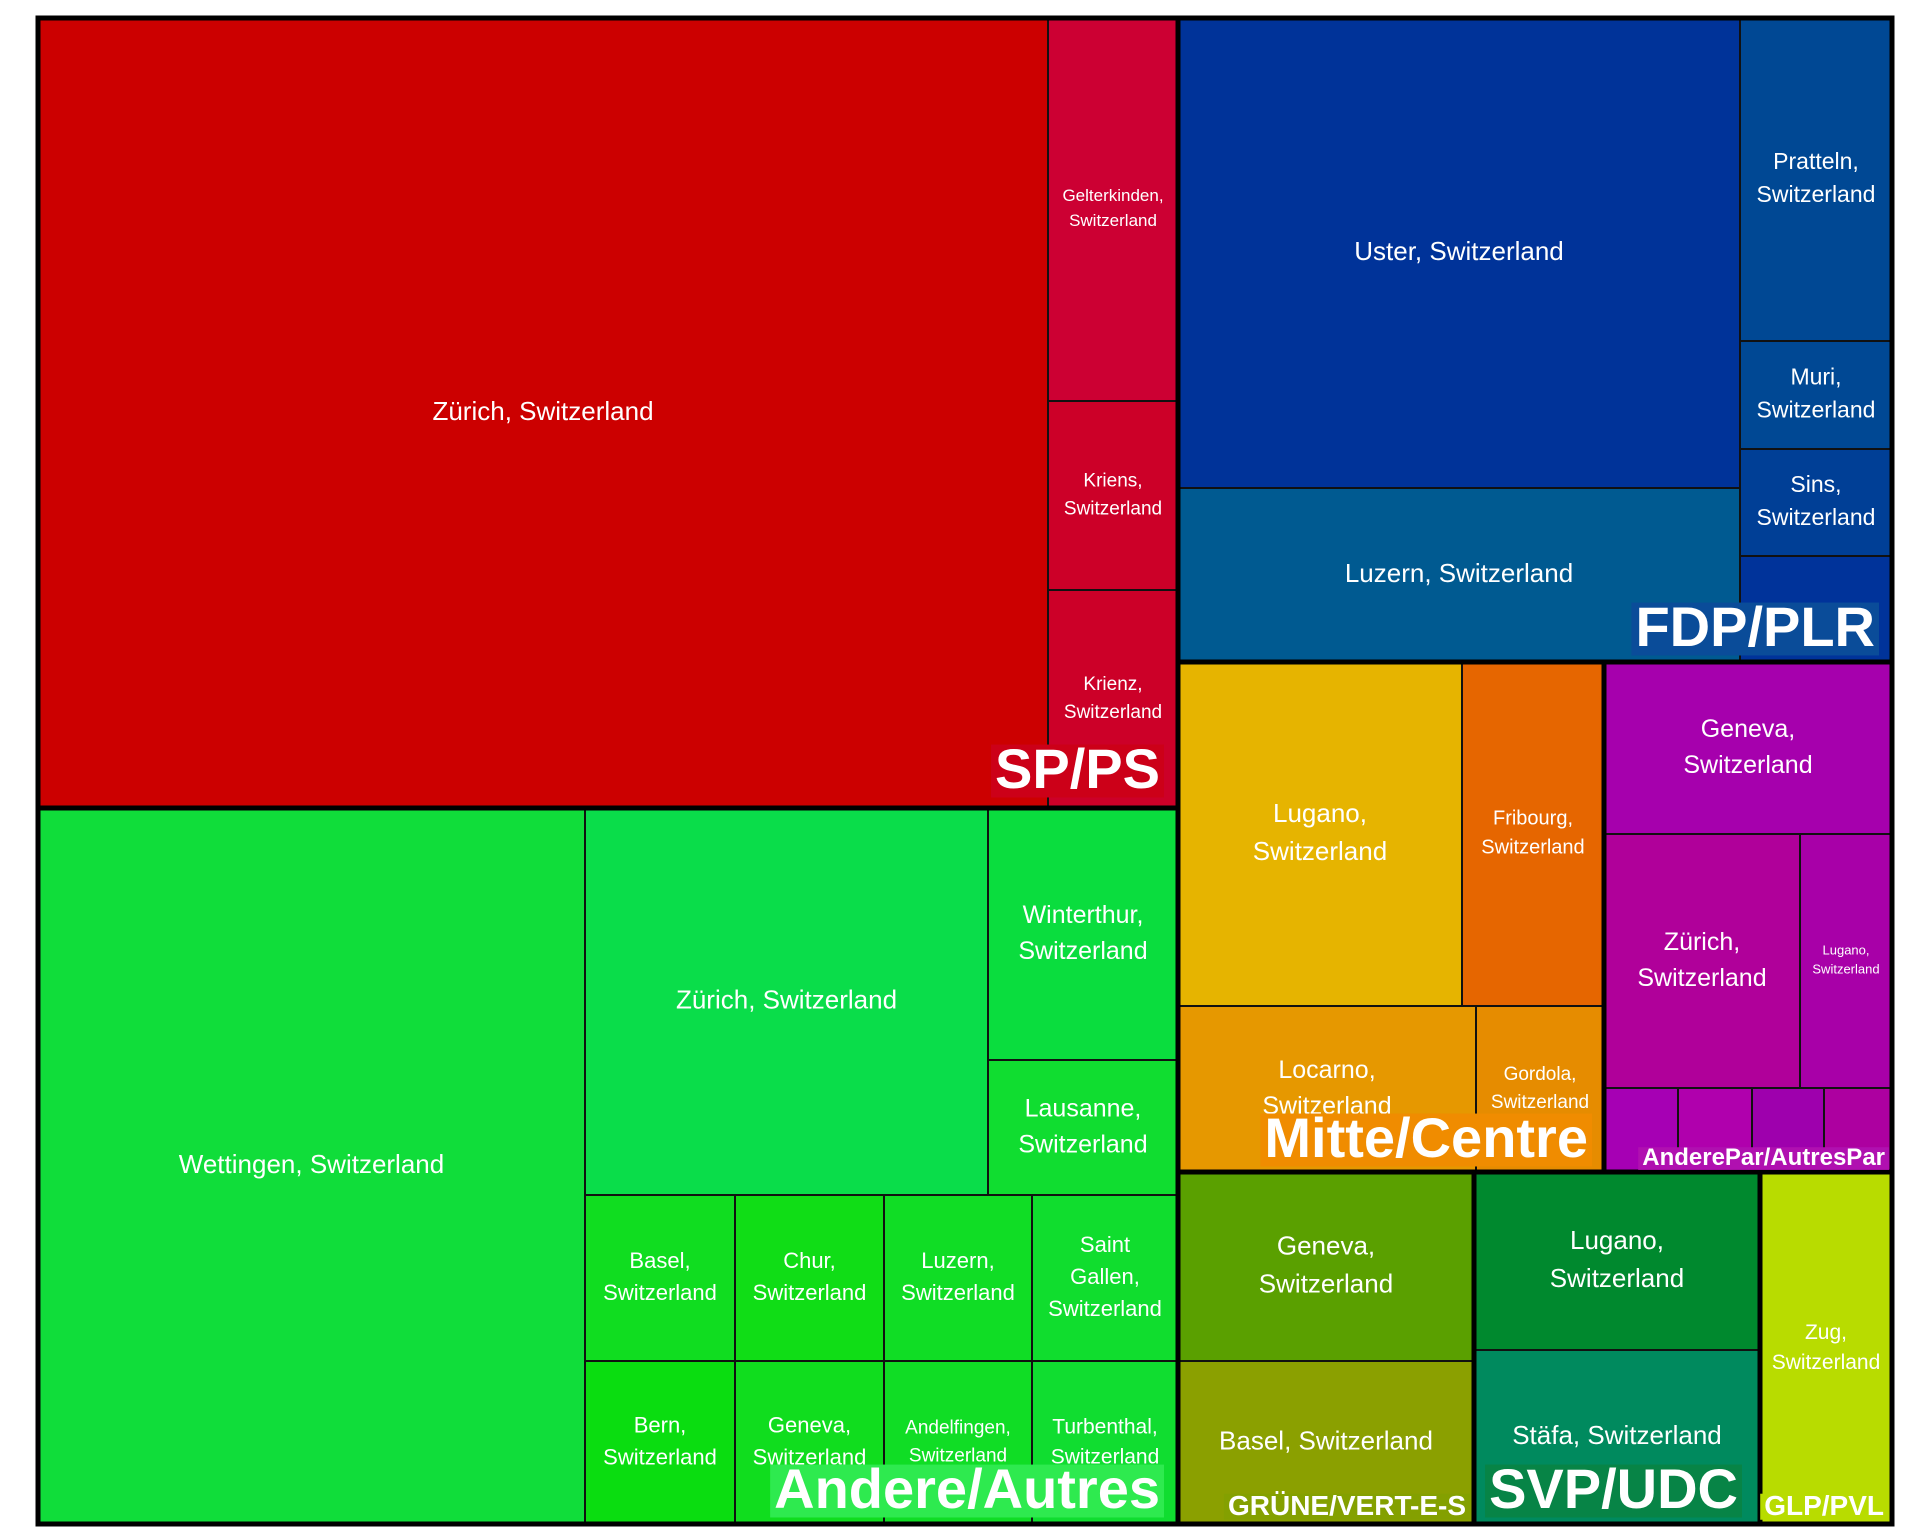 The height and width of the screenshot is (1536, 1920). I want to click on group-label-bg-anderepar-autrespar, so click(1763, 1158).